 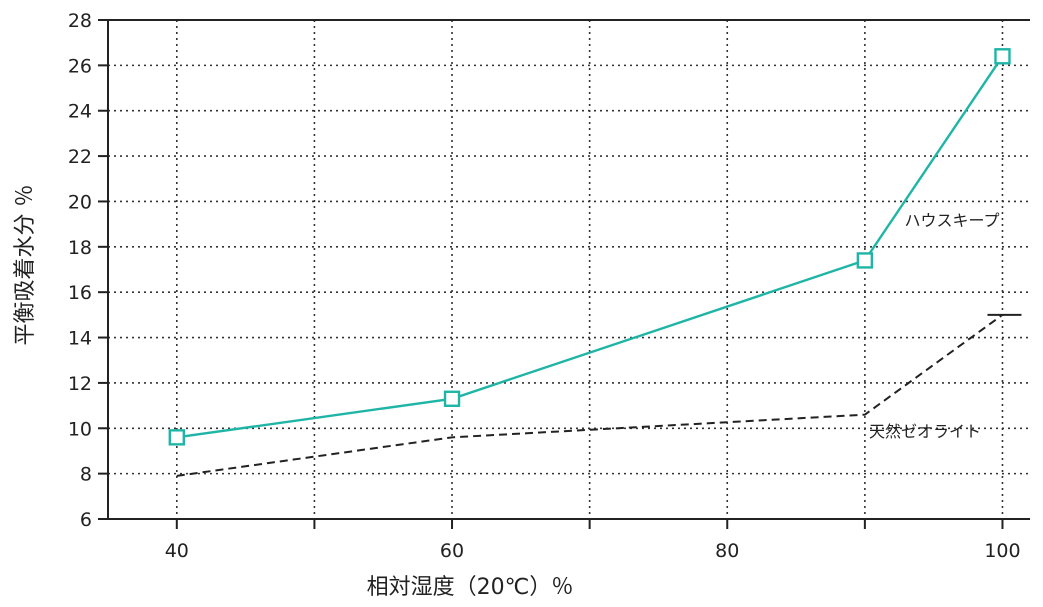 What do you see at coordinates (925, 431) in the screenshot?
I see `series-label-1: 天然ゼオライト` at bounding box center [925, 431].